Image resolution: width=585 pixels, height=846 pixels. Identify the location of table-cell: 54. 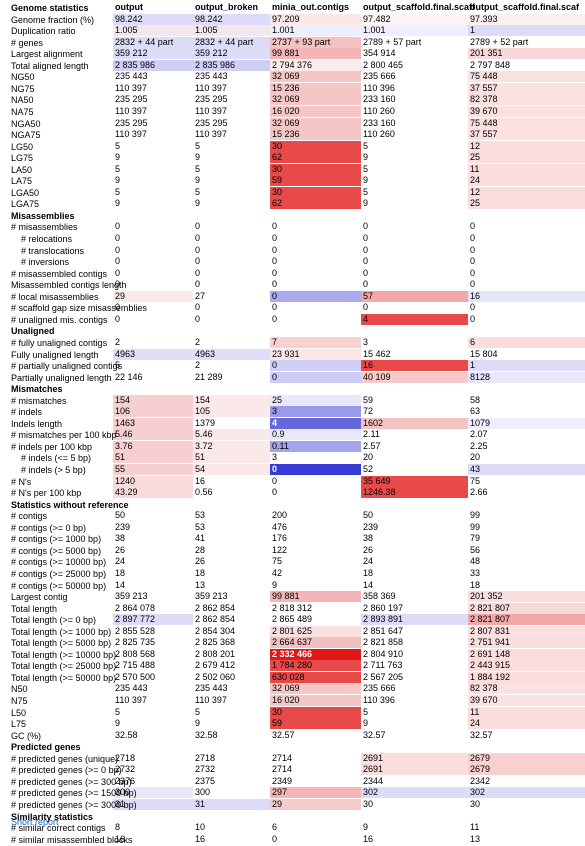
(231, 469).